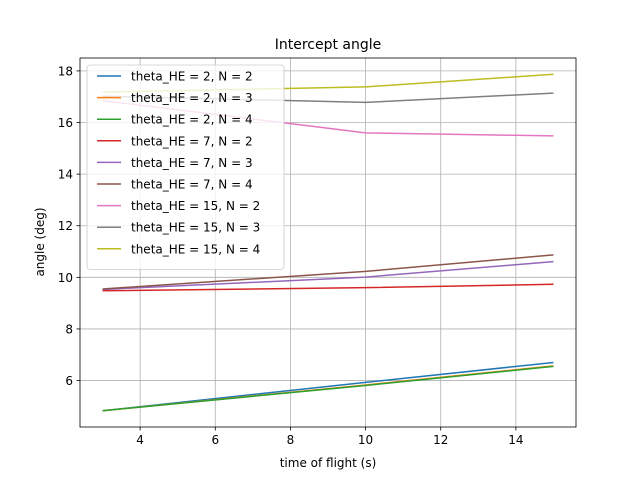 The image size is (640, 480). What do you see at coordinates (192, 185) in the screenshot?
I see `legend-label: theta_HE = 7, N = 4` at bounding box center [192, 185].